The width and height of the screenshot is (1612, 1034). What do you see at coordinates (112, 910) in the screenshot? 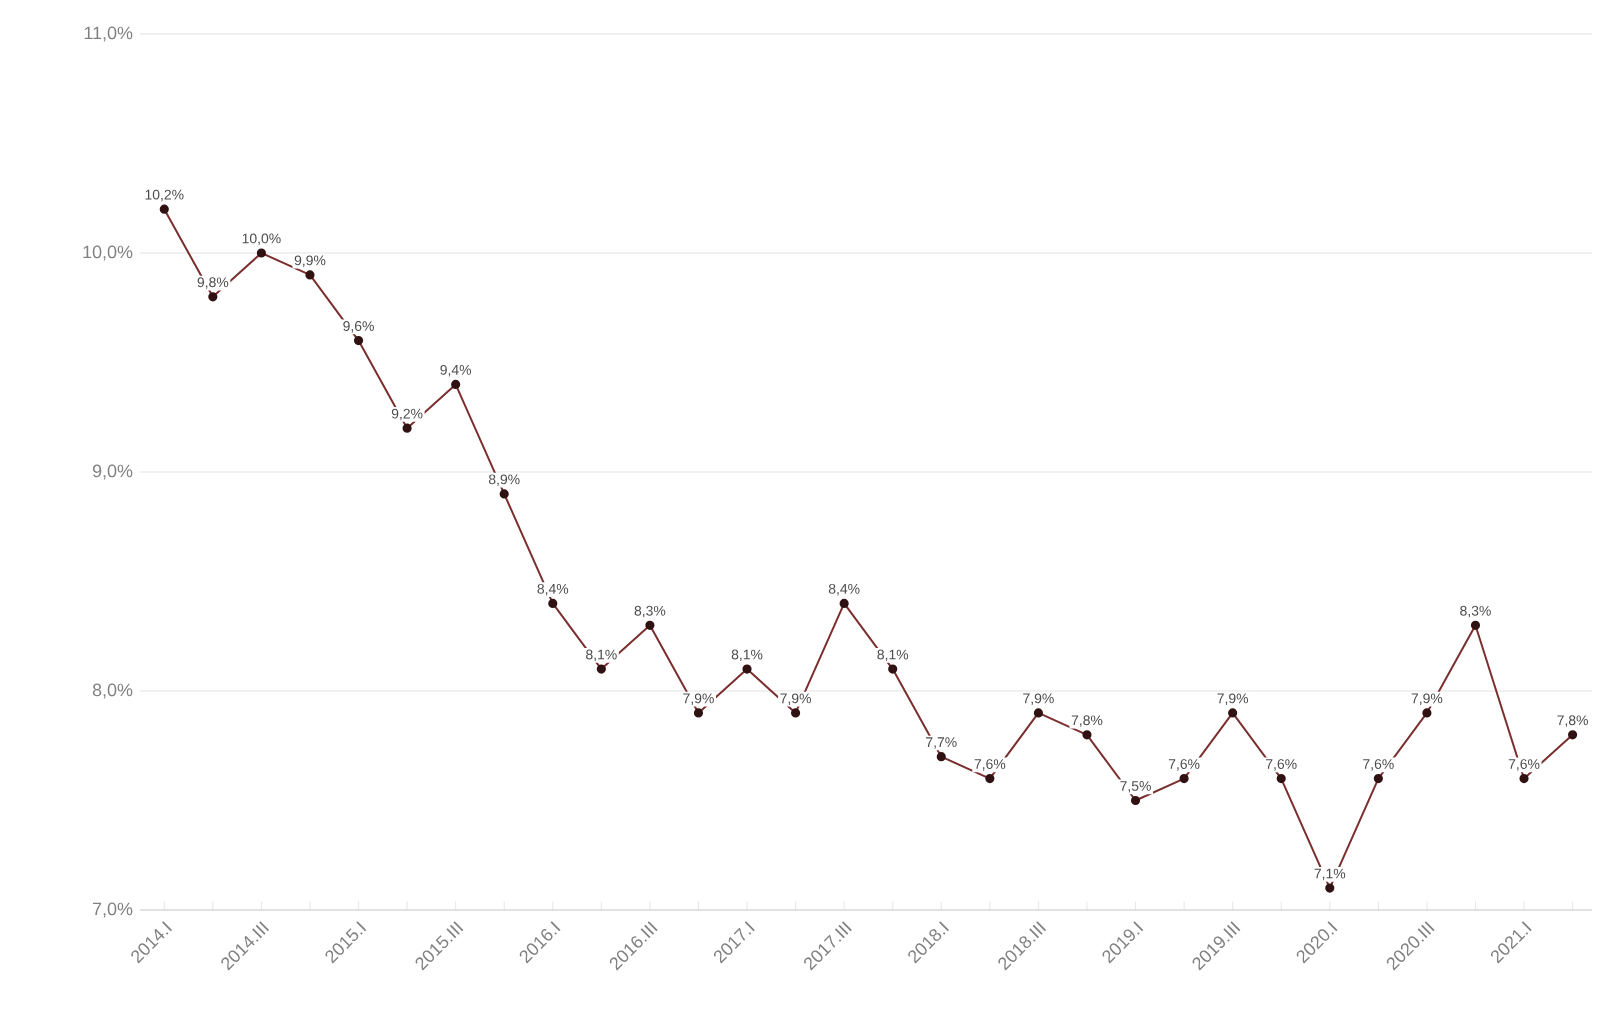
I see `y-tick-label: 7,0%` at bounding box center [112, 910].